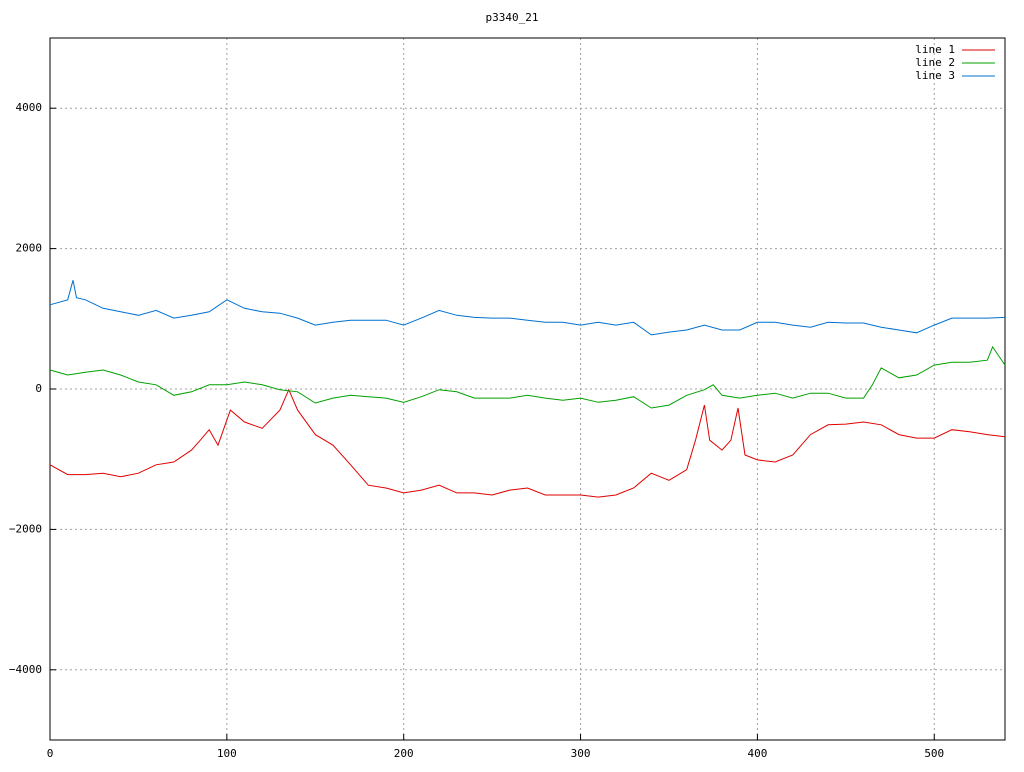  What do you see at coordinates (50, 753) in the screenshot?
I see `x-tick-label: 0` at bounding box center [50, 753].